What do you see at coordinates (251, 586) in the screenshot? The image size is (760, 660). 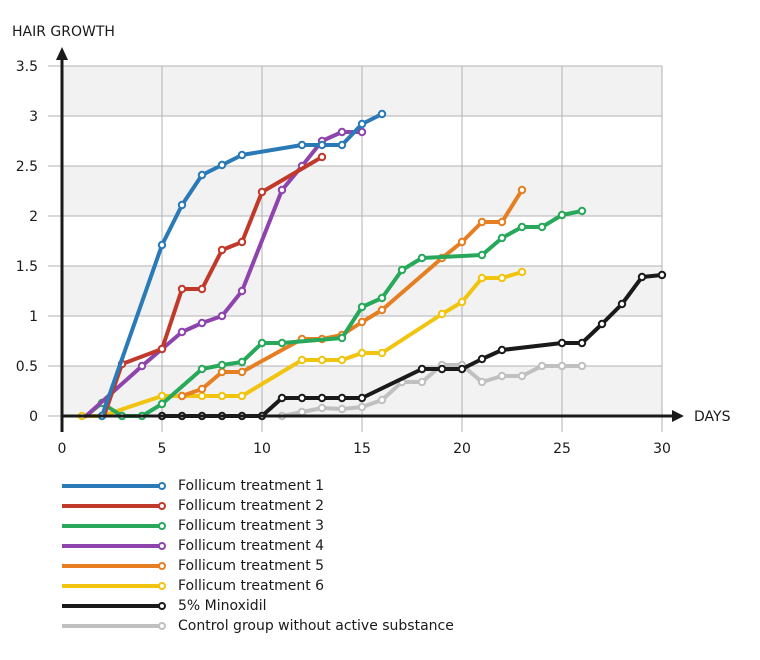 I see `legend-label: Follicum treatment 6` at bounding box center [251, 586].